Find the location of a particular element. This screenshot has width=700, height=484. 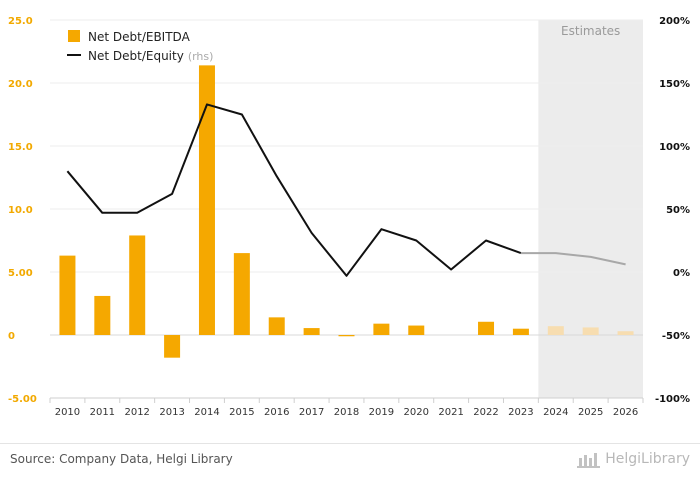

bar-2020 is located at coordinates (416, 330).